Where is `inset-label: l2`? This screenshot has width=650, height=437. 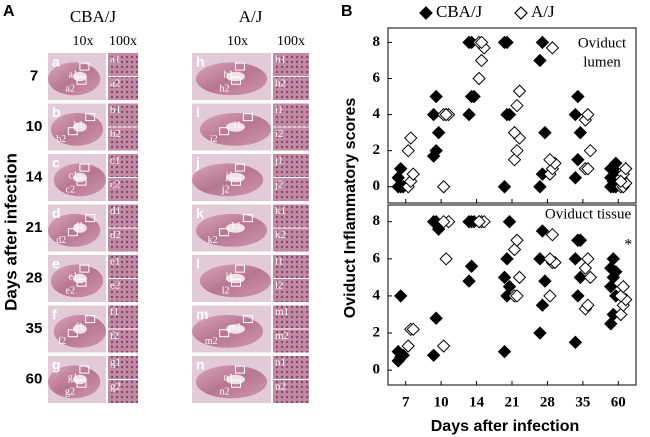
inset-label: l2 is located at coordinates (226, 290).